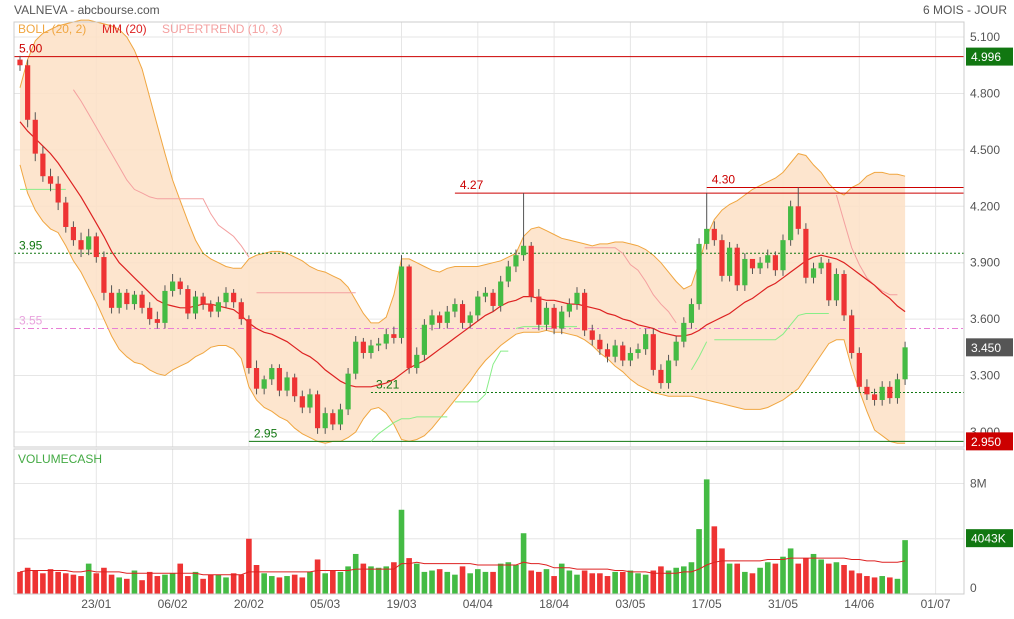  What do you see at coordinates (978, 484) in the screenshot?
I see `volume-tick-label-0: 8M` at bounding box center [978, 484].